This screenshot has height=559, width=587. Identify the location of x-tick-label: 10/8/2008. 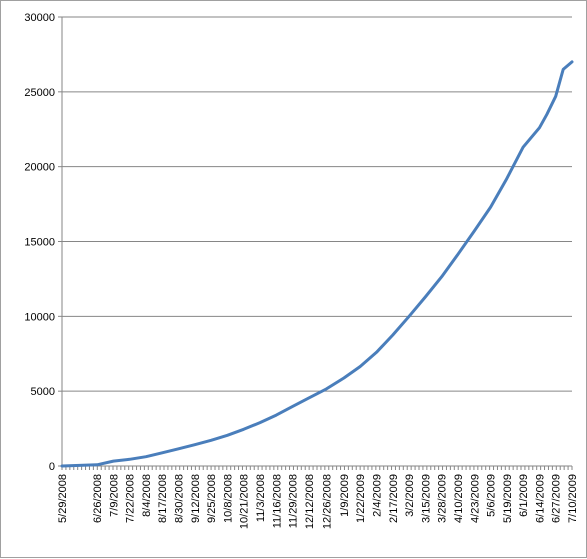
(228, 498).